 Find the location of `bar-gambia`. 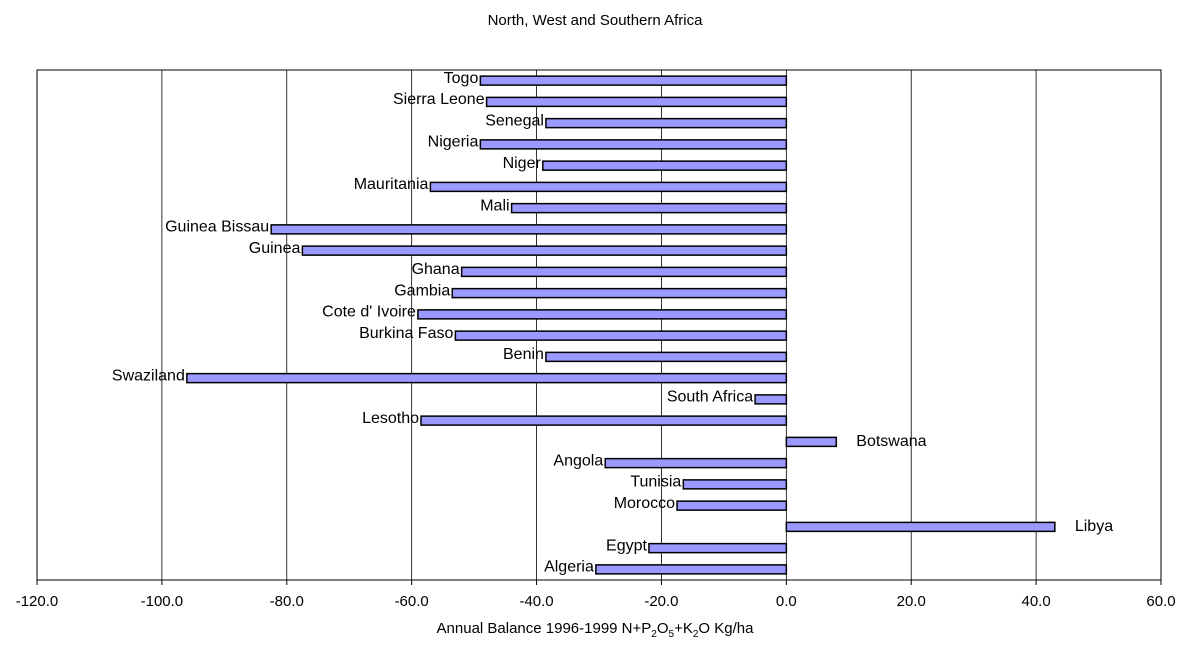

bar-gambia is located at coordinates (619, 293).